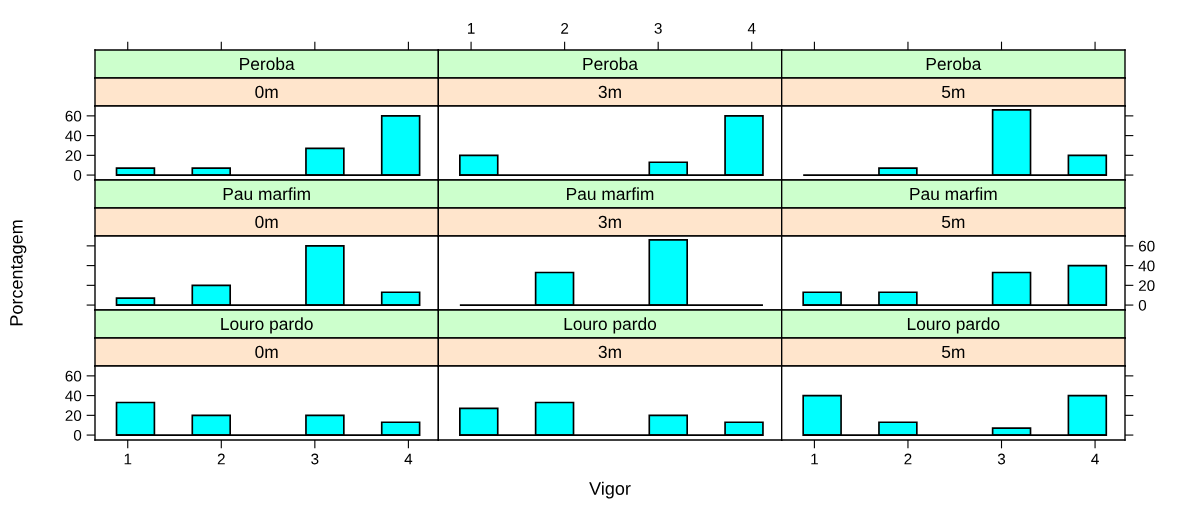 The width and height of the screenshot is (1178, 527). What do you see at coordinates (18, 273) in the screenshot?
I see `y-axis-title: Porcentagem` at bounding box center [18, 273].